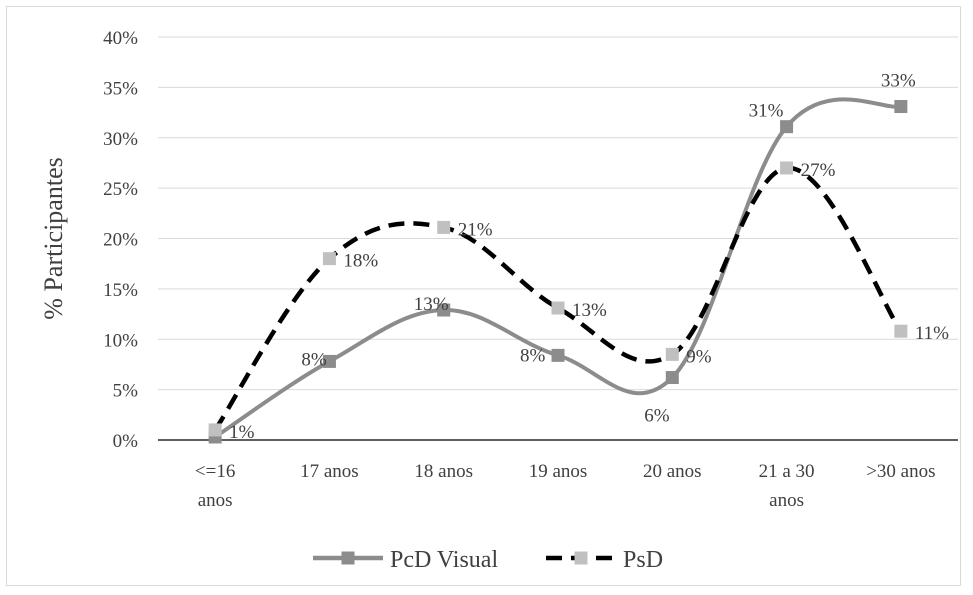 The height and width of the screenshot is (595, 973). I want to click on x-tick-label: 20 anos, so click(672, 471).